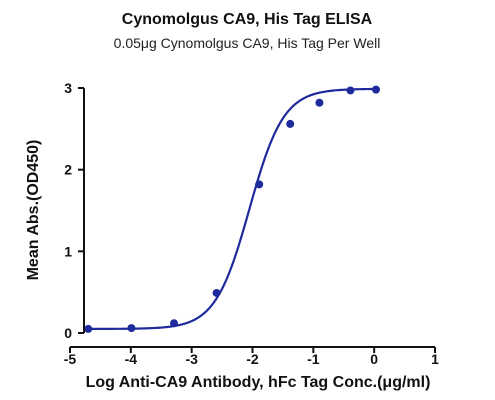  What do you see at coordinates (374, 359) in the screenshot?
I see `x-tick-label-5: 0` at bounding box center [374, 359].